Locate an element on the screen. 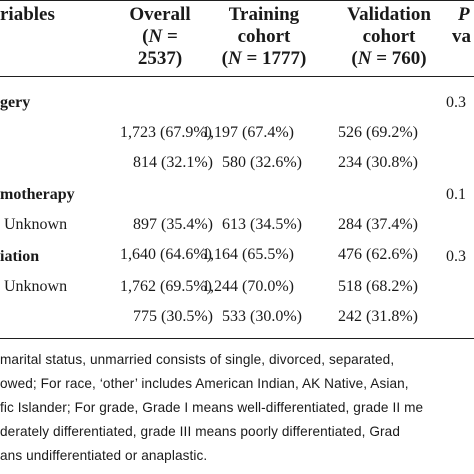  validation-cell: 242 (31.8%) is located at coordinates (378, 316).